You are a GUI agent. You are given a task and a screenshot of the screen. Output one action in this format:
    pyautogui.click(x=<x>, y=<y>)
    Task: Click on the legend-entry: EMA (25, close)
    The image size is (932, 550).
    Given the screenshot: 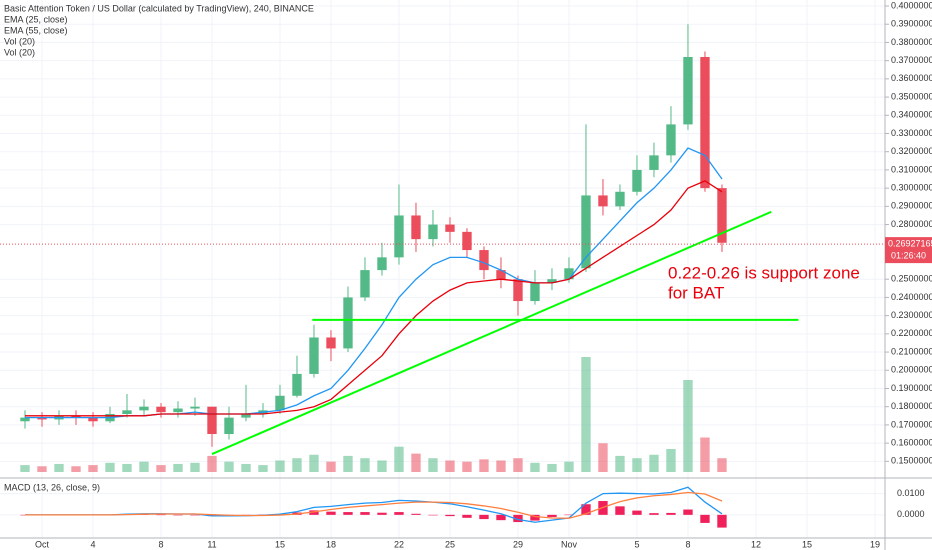 What is the action you would take?
    pyautogui.click(x=36, y=19)
    